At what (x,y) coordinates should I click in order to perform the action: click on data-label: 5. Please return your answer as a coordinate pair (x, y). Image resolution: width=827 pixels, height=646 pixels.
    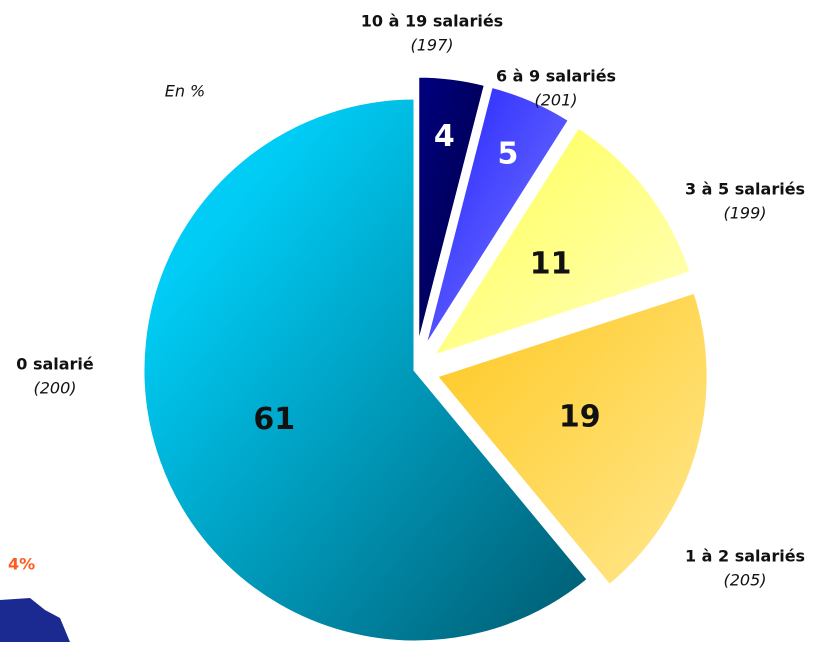
    Looking at the image, I should click on (508, 154).